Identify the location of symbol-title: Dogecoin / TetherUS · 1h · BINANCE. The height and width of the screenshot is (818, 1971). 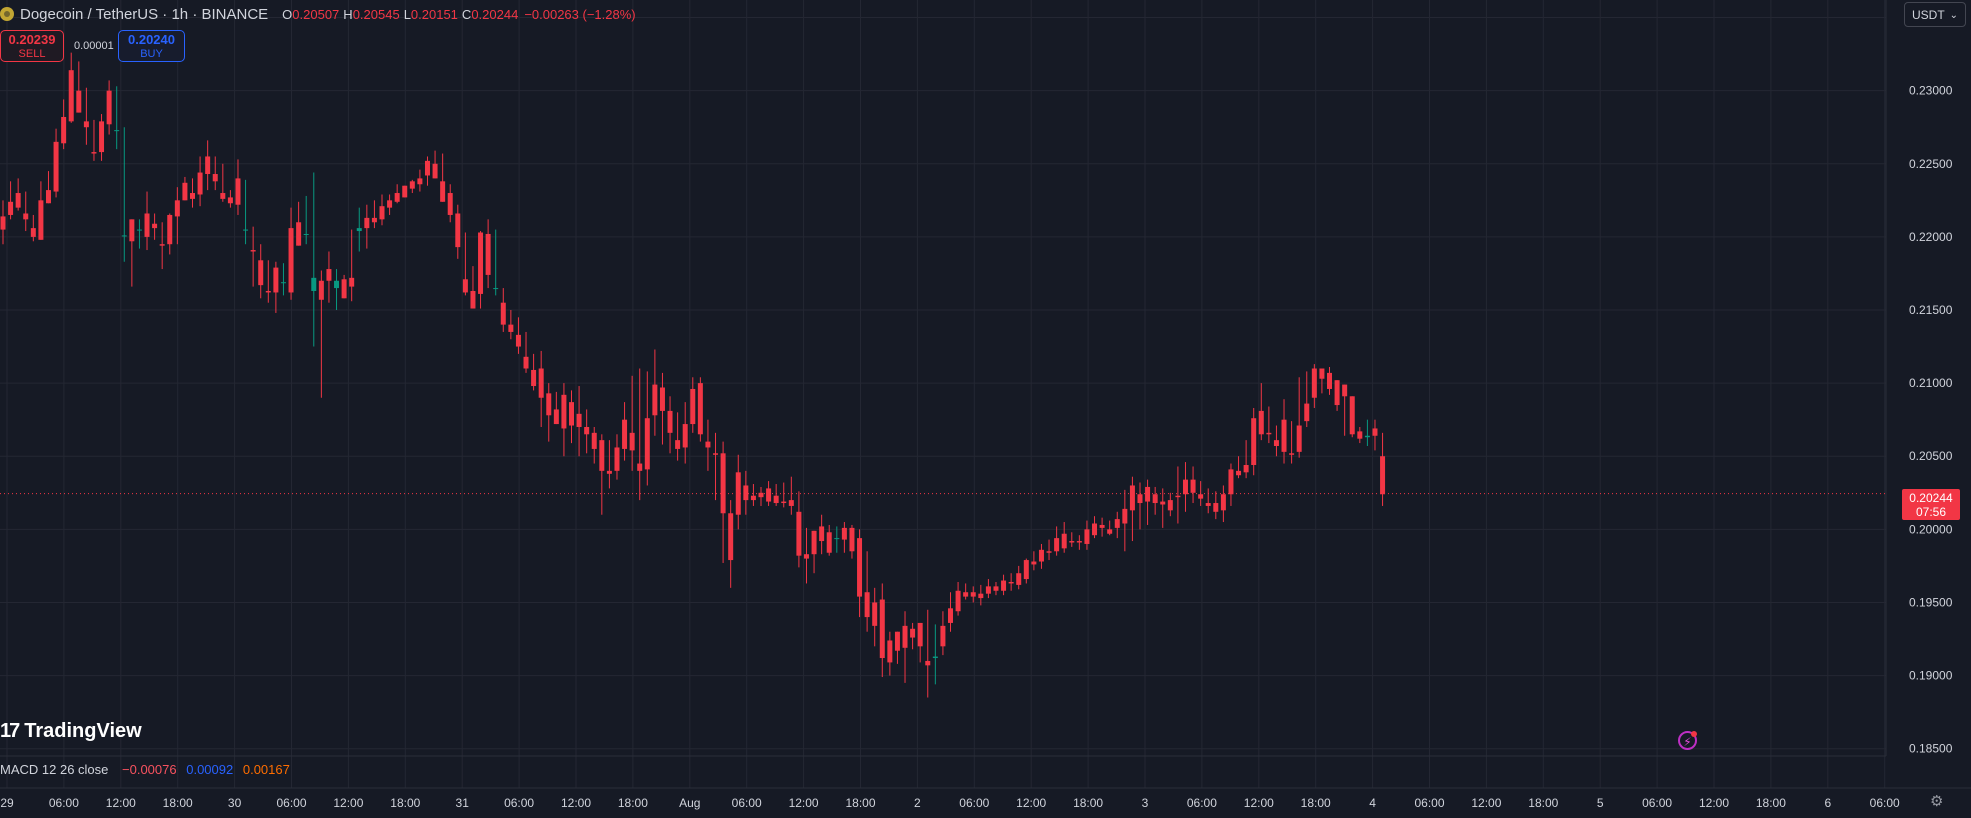
(144, 14).